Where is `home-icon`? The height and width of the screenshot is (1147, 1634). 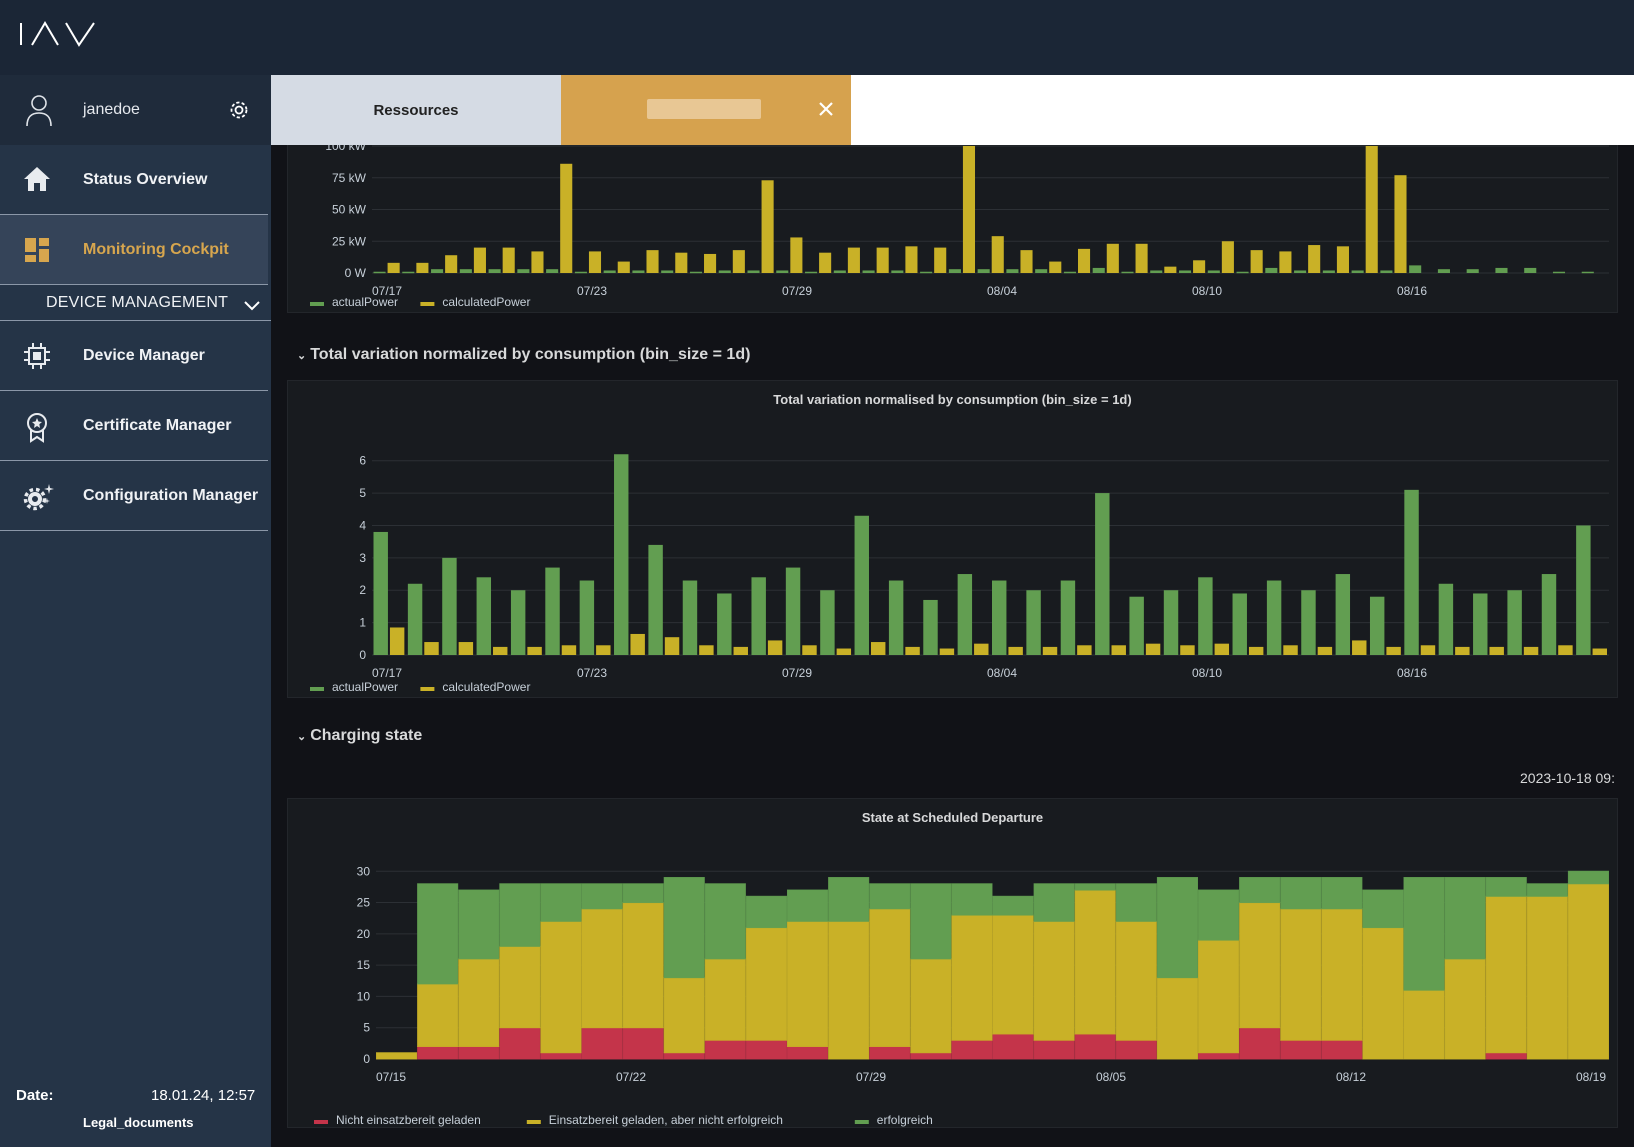 home-icon is located at coordinates (38, 180).